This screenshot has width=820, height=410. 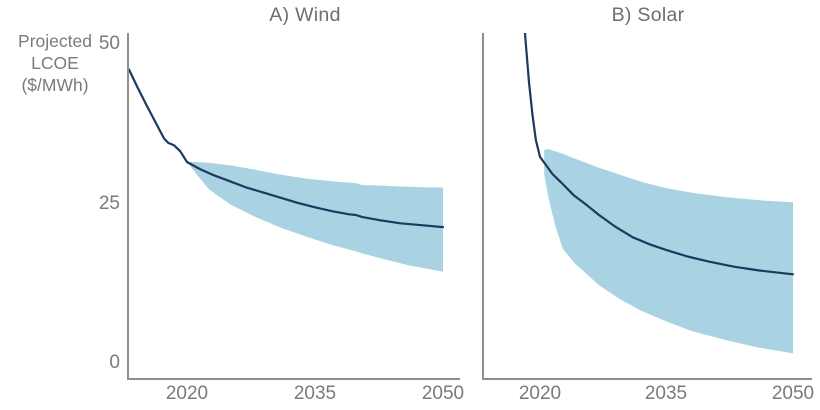 I want to click on panel-a-x-tick-2035: 2035, so click(x=315, y=393).